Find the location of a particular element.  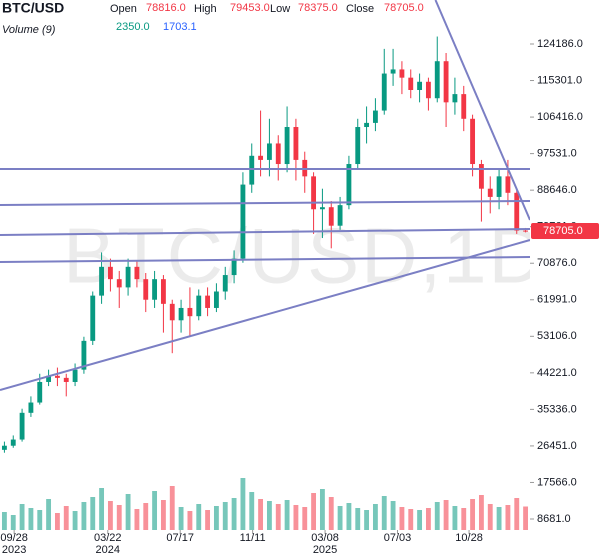

price-axis is located at coordinates (565, 279).